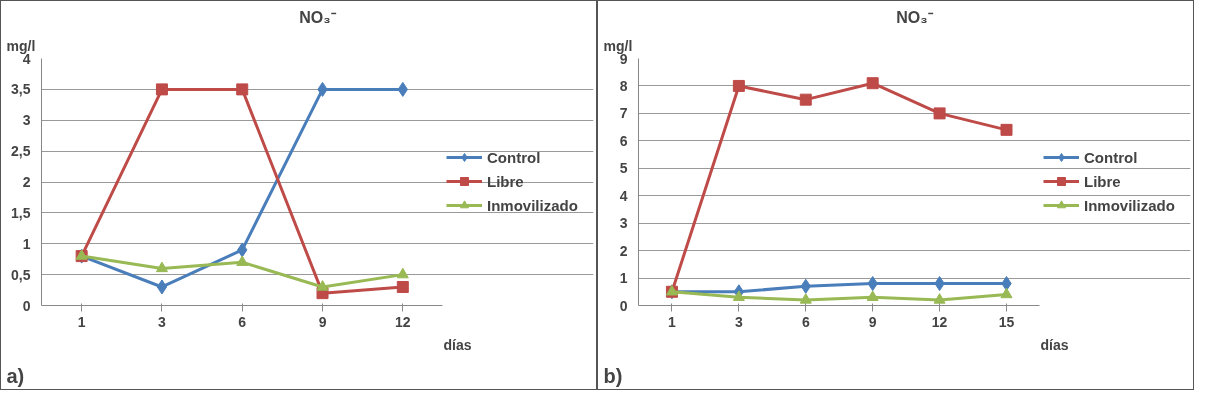  Describe the element at coordinates (15, 375) in the screenshot. I see `text: a)` at that location.